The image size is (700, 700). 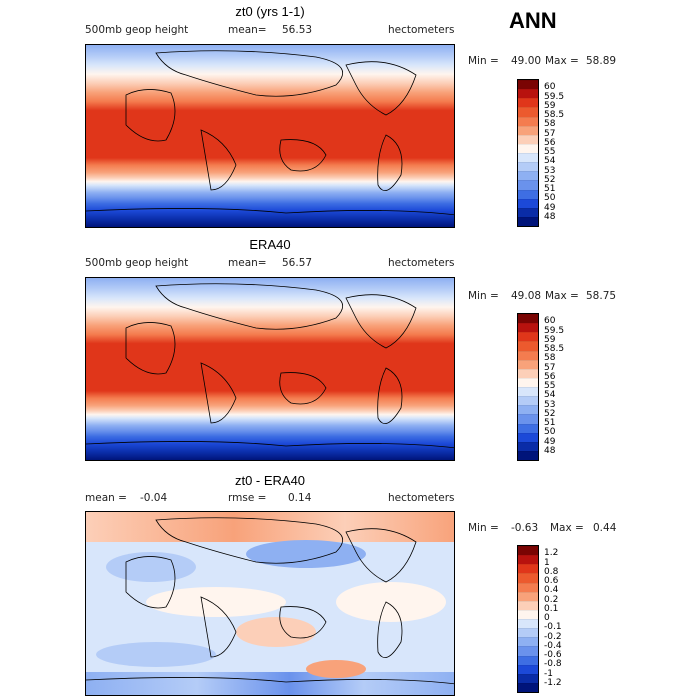 I want to click on season-label: ANN, so click(x=533, y=20).